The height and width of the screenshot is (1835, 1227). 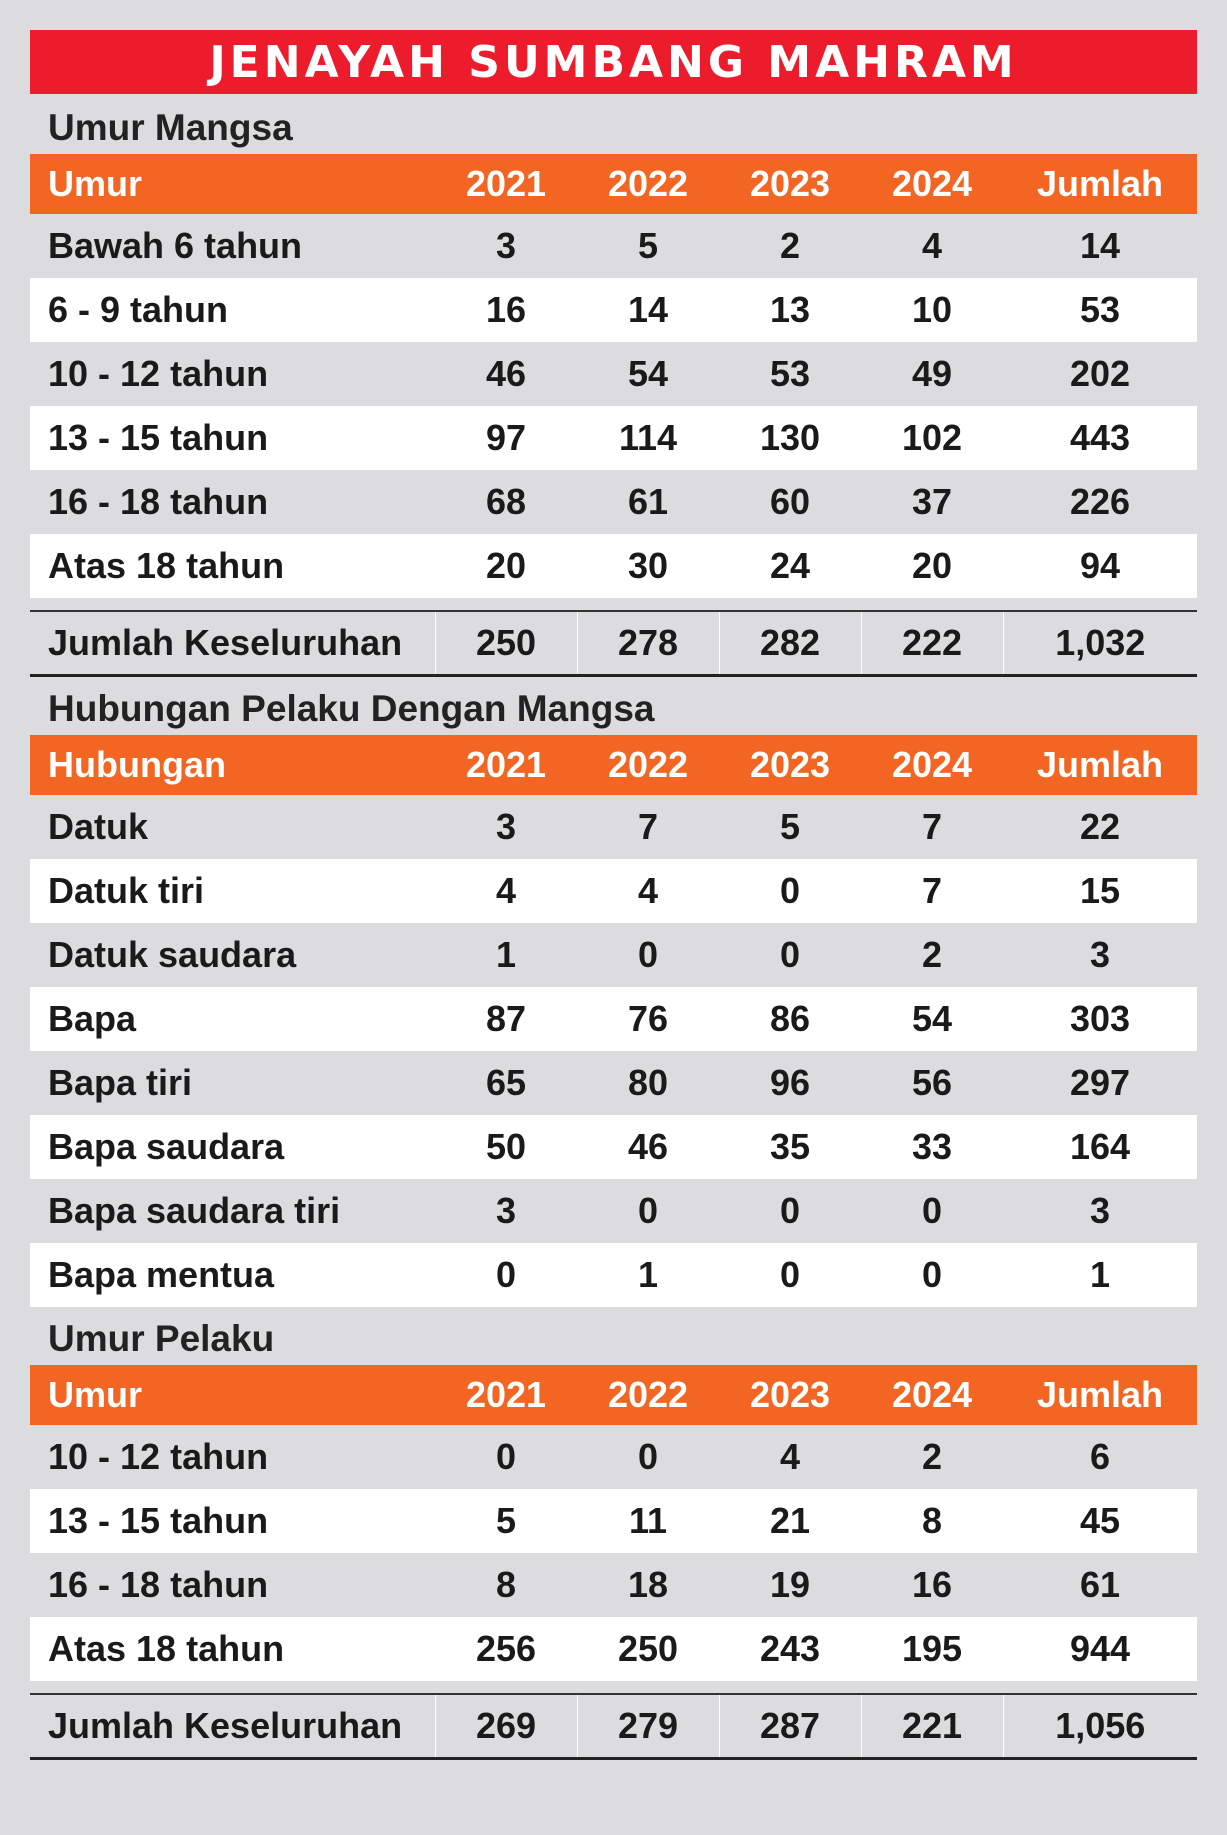 I want to click on row-value: 11, so click(x=648, y=1520).